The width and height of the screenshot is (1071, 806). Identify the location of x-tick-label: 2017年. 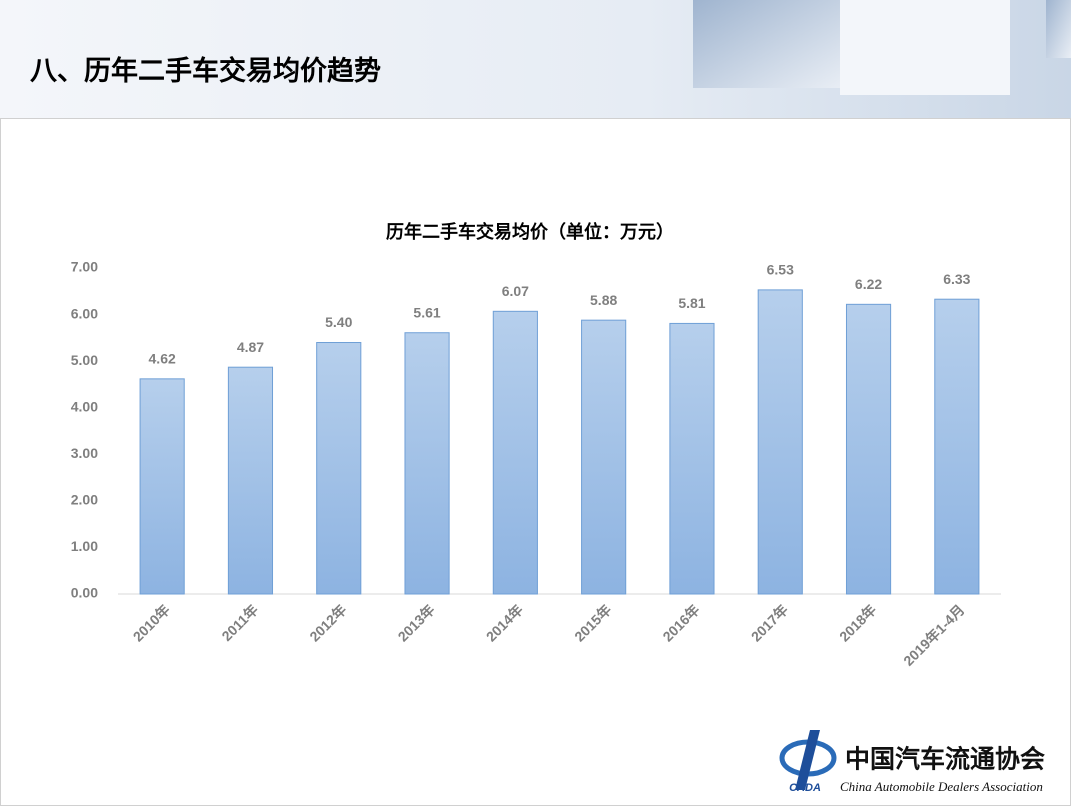
(769, 622).